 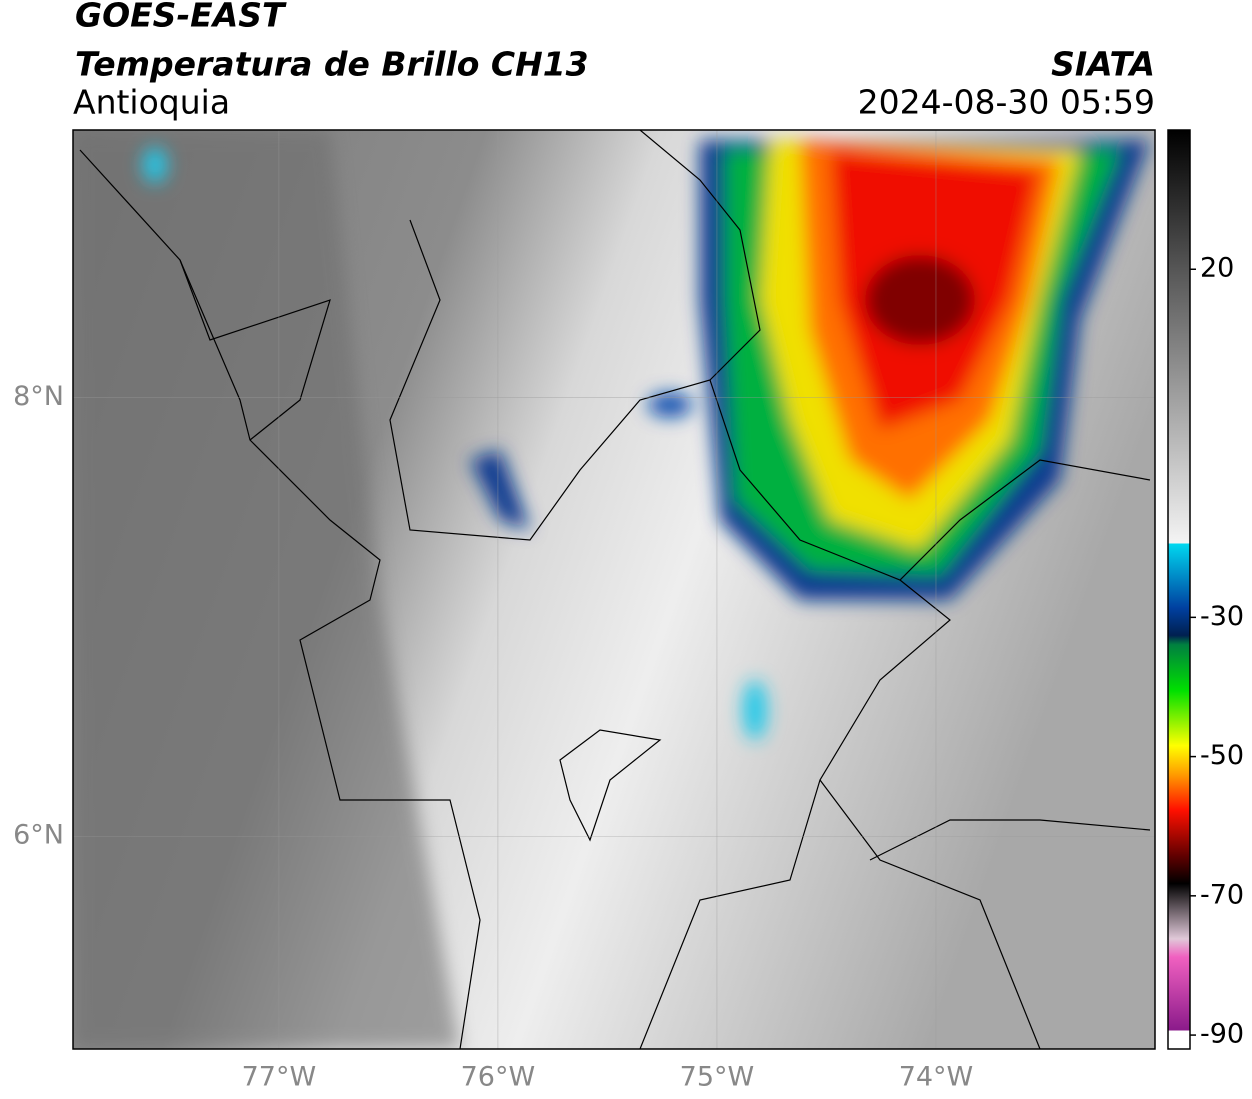 What do you see at coordinates (1103, 64) in the screenshot?
I see `source: SIATA` at bounding box center [1103, 64].